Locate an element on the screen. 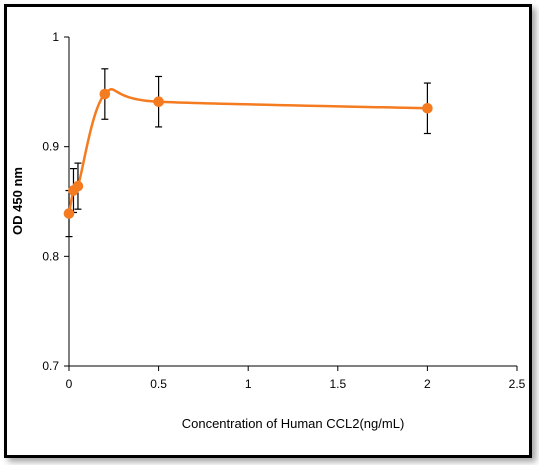 The width and height of the screenshot is (539, 465). y-tick-label: 0.7 is located at coordinates (50, 366).